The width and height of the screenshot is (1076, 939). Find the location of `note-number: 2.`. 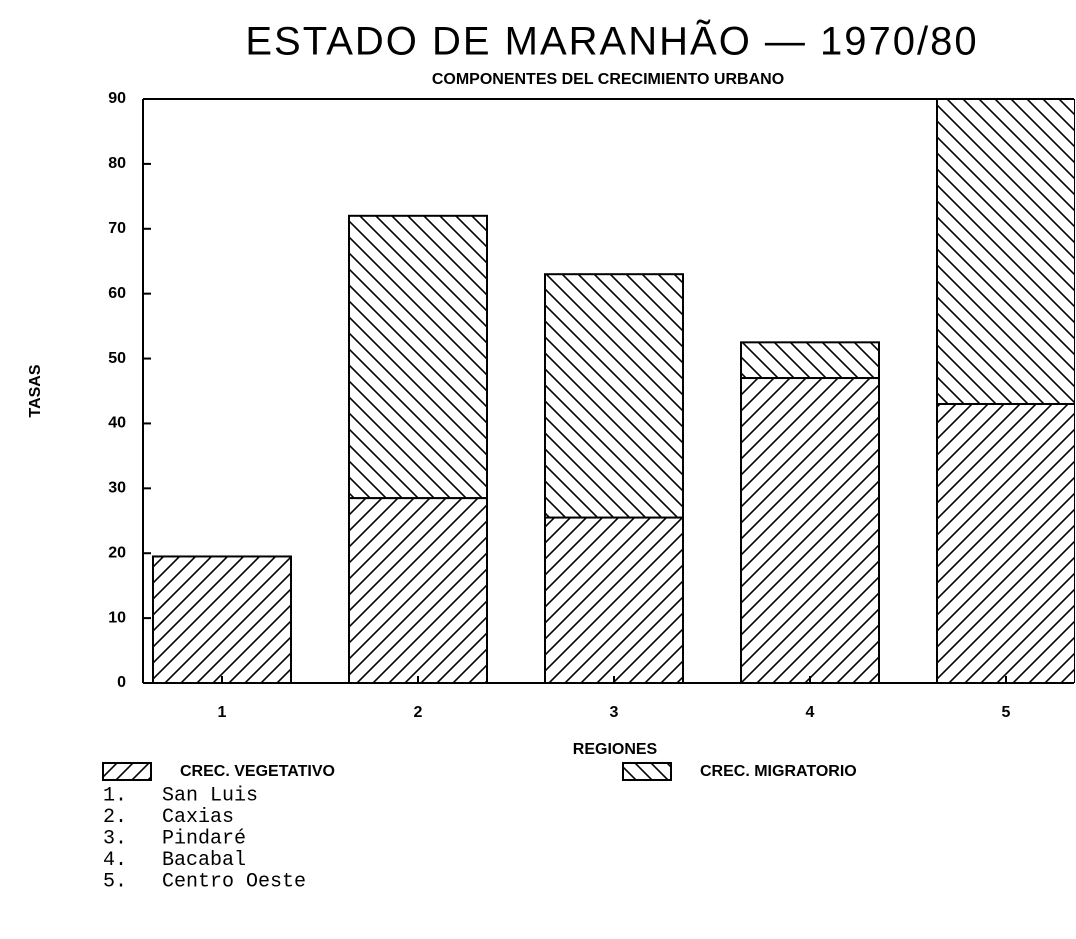

note-number: 2. is located at coordinates (115, 817).